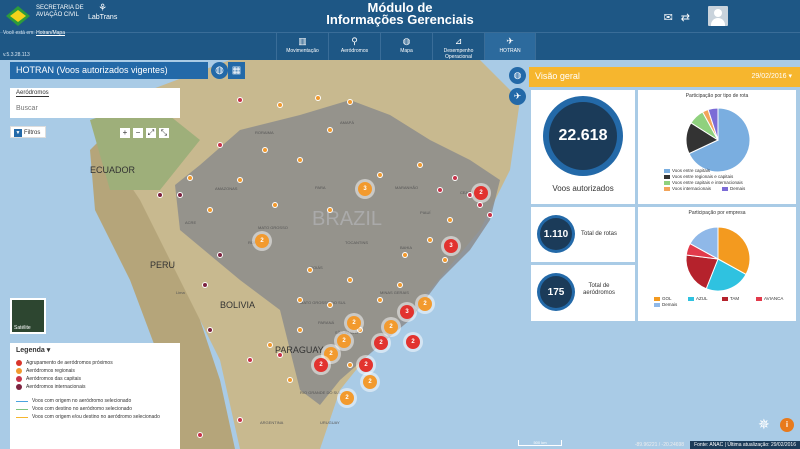 The image size is (800, 449). Describe the element at coordinates (236, 70) in the screenshot. I see `grid-view-icon: ▦` at that location.